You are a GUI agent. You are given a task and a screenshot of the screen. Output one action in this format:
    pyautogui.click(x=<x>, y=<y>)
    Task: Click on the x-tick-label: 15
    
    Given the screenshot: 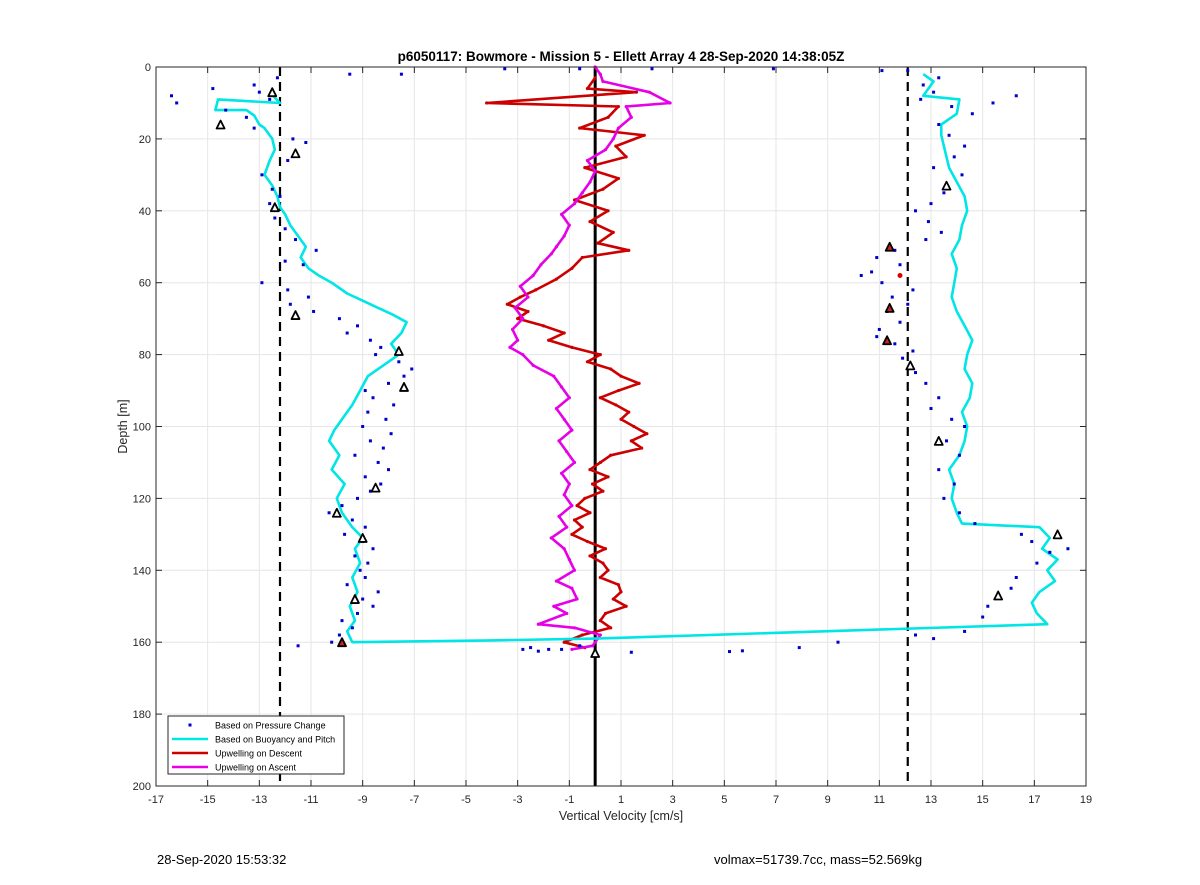 What is the action you would take?
    pyautogui.click(x=983, y=800)
    